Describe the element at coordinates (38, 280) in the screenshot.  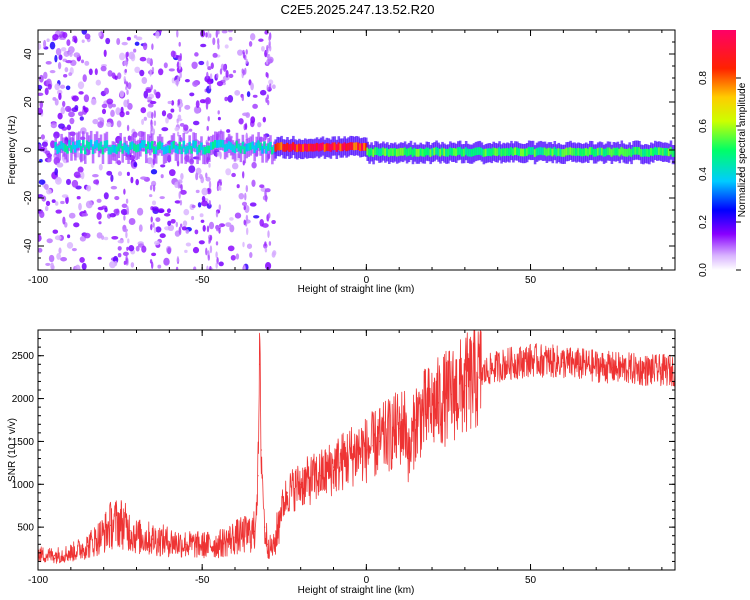
I see `x-tick-label: -100` at that location.